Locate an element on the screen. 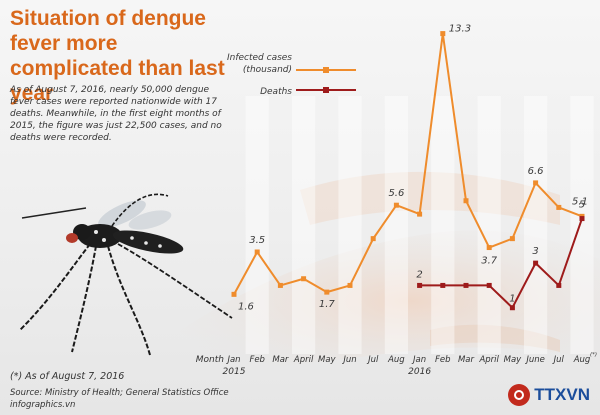 This screenshot has height=415, width=600. data-label: 1.7 is located at coordinates (327, 304).